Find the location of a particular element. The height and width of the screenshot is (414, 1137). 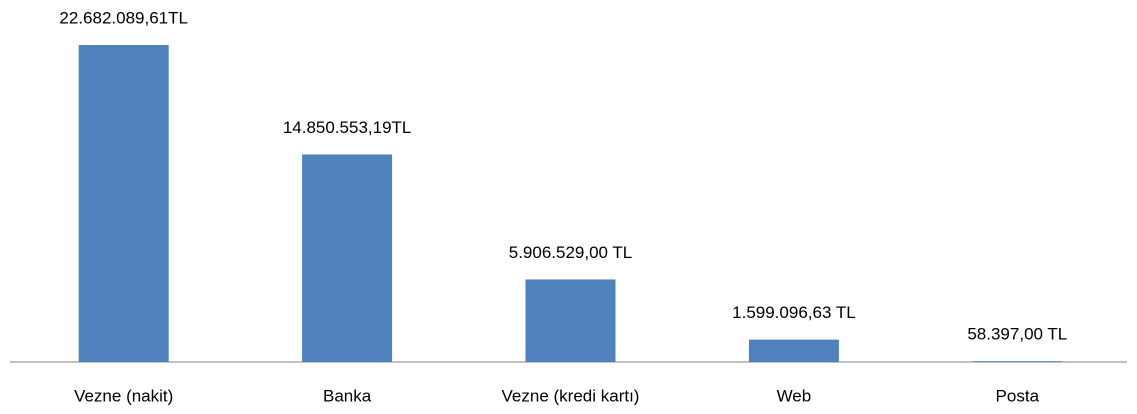

data-label: 1.599.096,63 TL is located at coordinates (794, 312).